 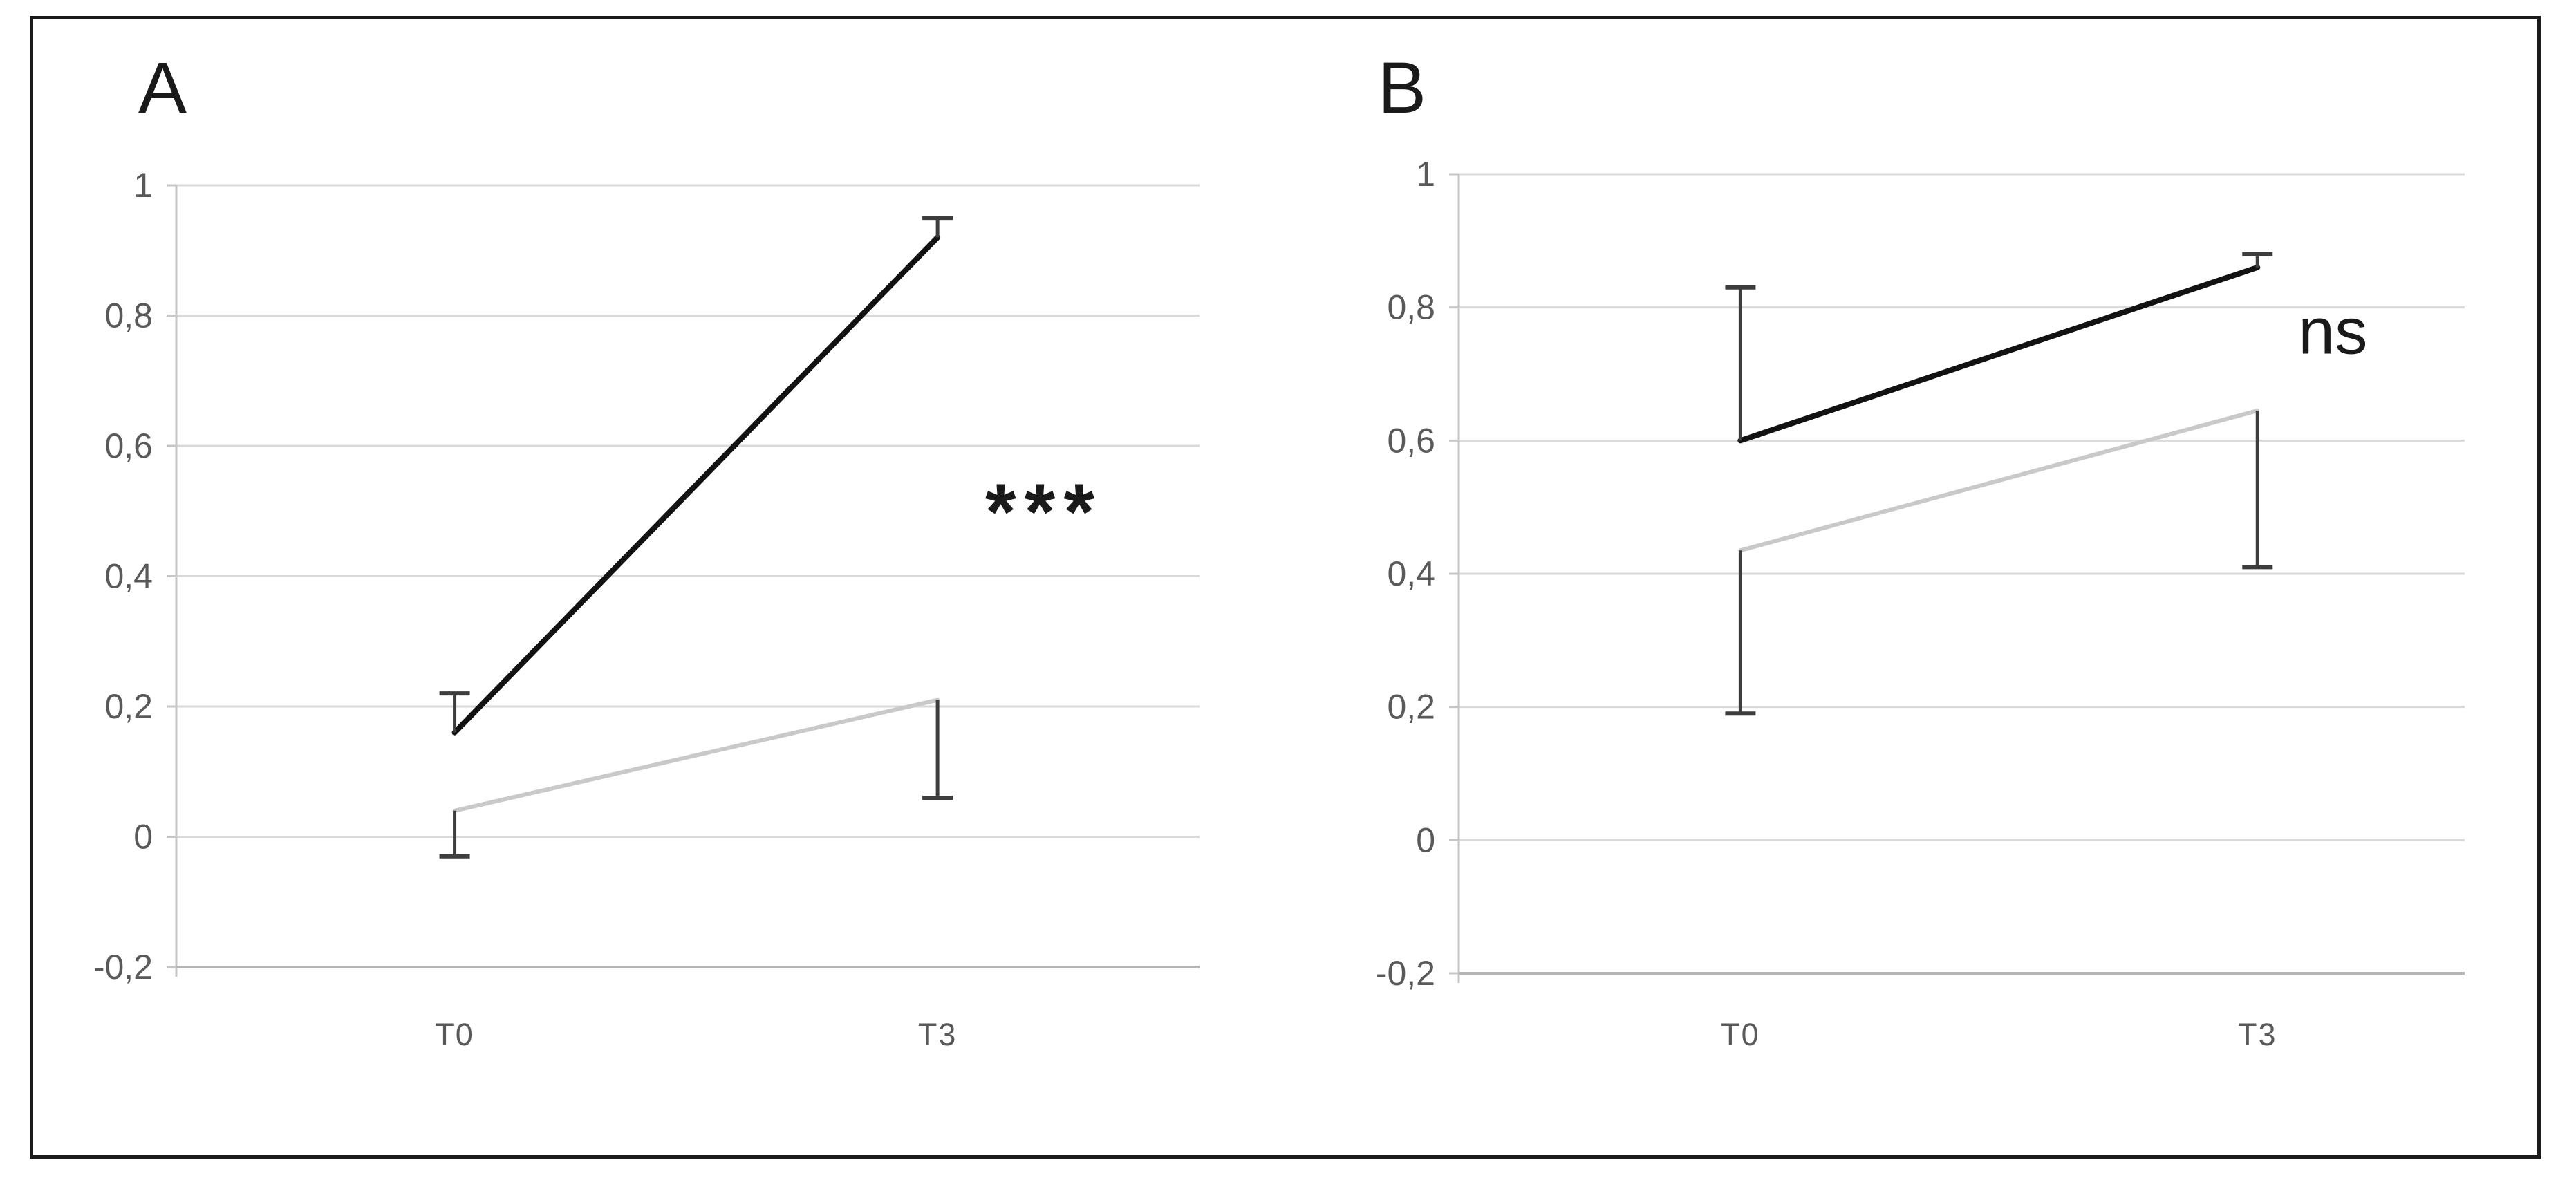 I want to click on significance-annotation: ns, so click(x=2332, y=331).